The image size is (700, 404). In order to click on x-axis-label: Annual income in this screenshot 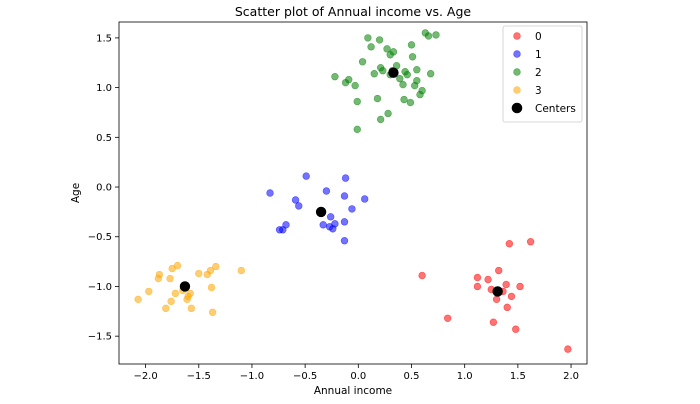, I will do `click(353, 391)`.